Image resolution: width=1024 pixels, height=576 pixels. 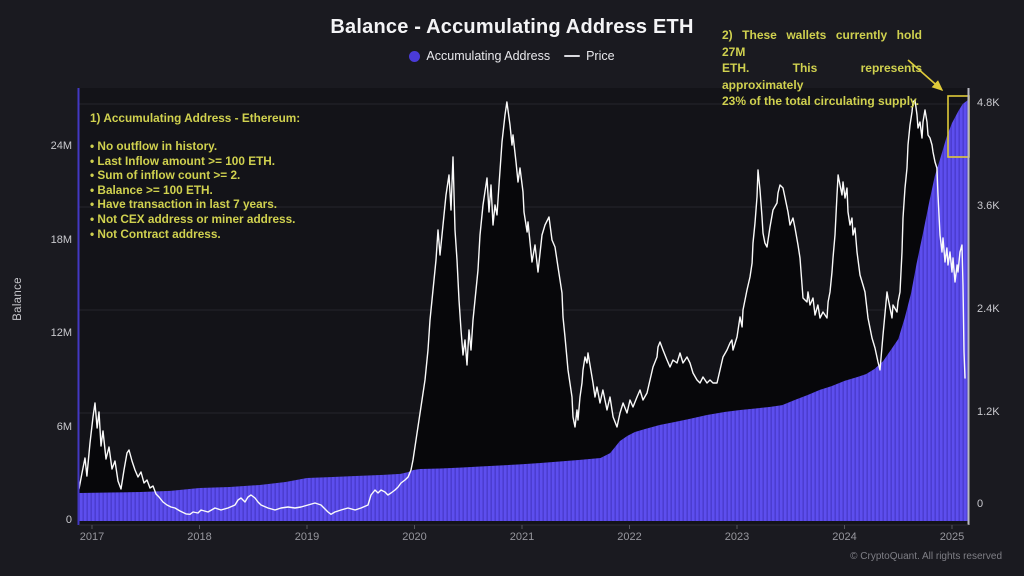 What do you see at coordinates (414, 537) in the screenshot?
I see `x-tick-label: 2020` at bounding box center [414, 537].